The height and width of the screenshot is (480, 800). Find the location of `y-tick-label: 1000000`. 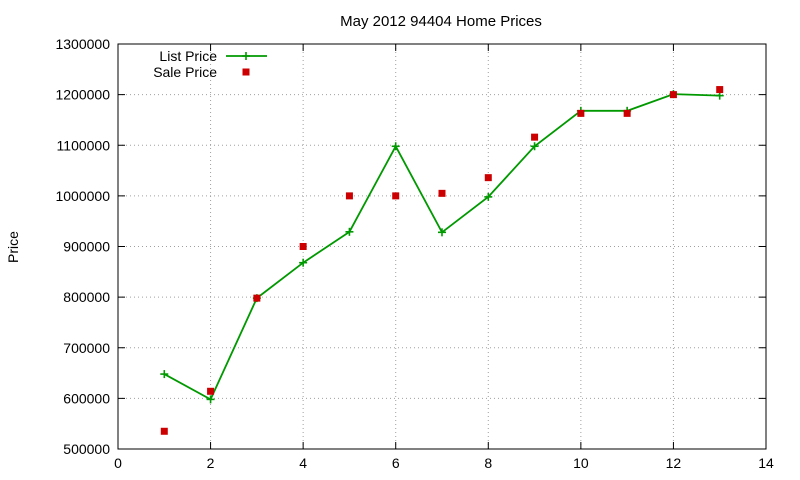

y-tick-label: 1000000 is located at coordinates (82, 196).